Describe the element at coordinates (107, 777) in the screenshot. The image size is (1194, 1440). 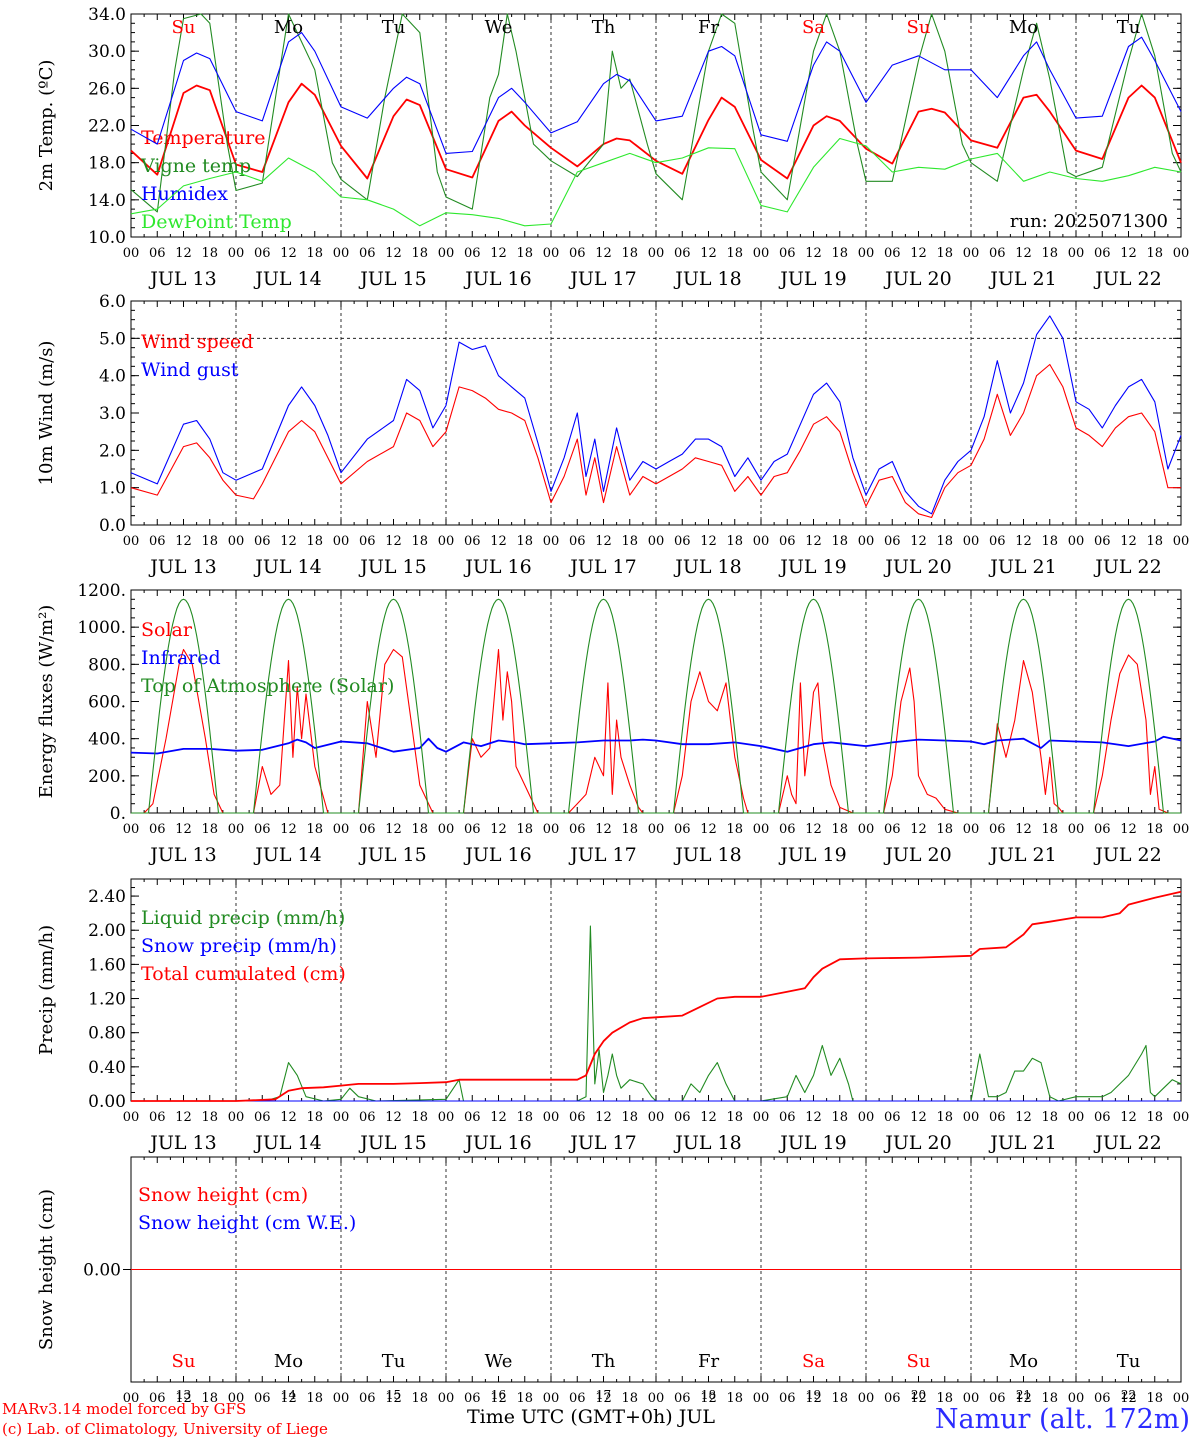
I see `y-tick-label: 200.` at that location.